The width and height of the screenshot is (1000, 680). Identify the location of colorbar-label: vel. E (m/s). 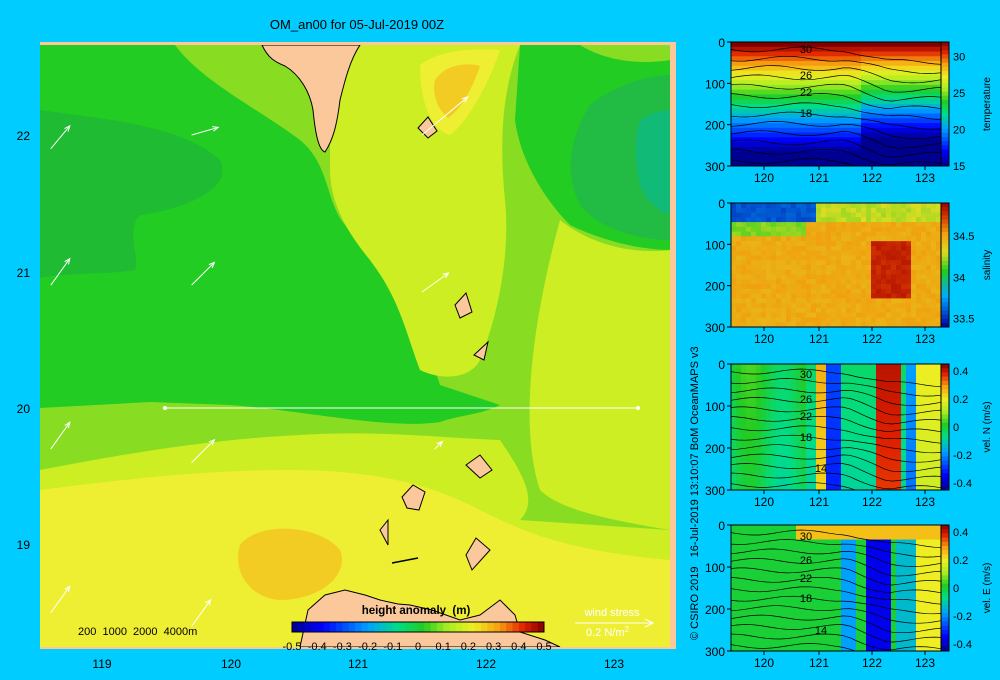
(987, 588).